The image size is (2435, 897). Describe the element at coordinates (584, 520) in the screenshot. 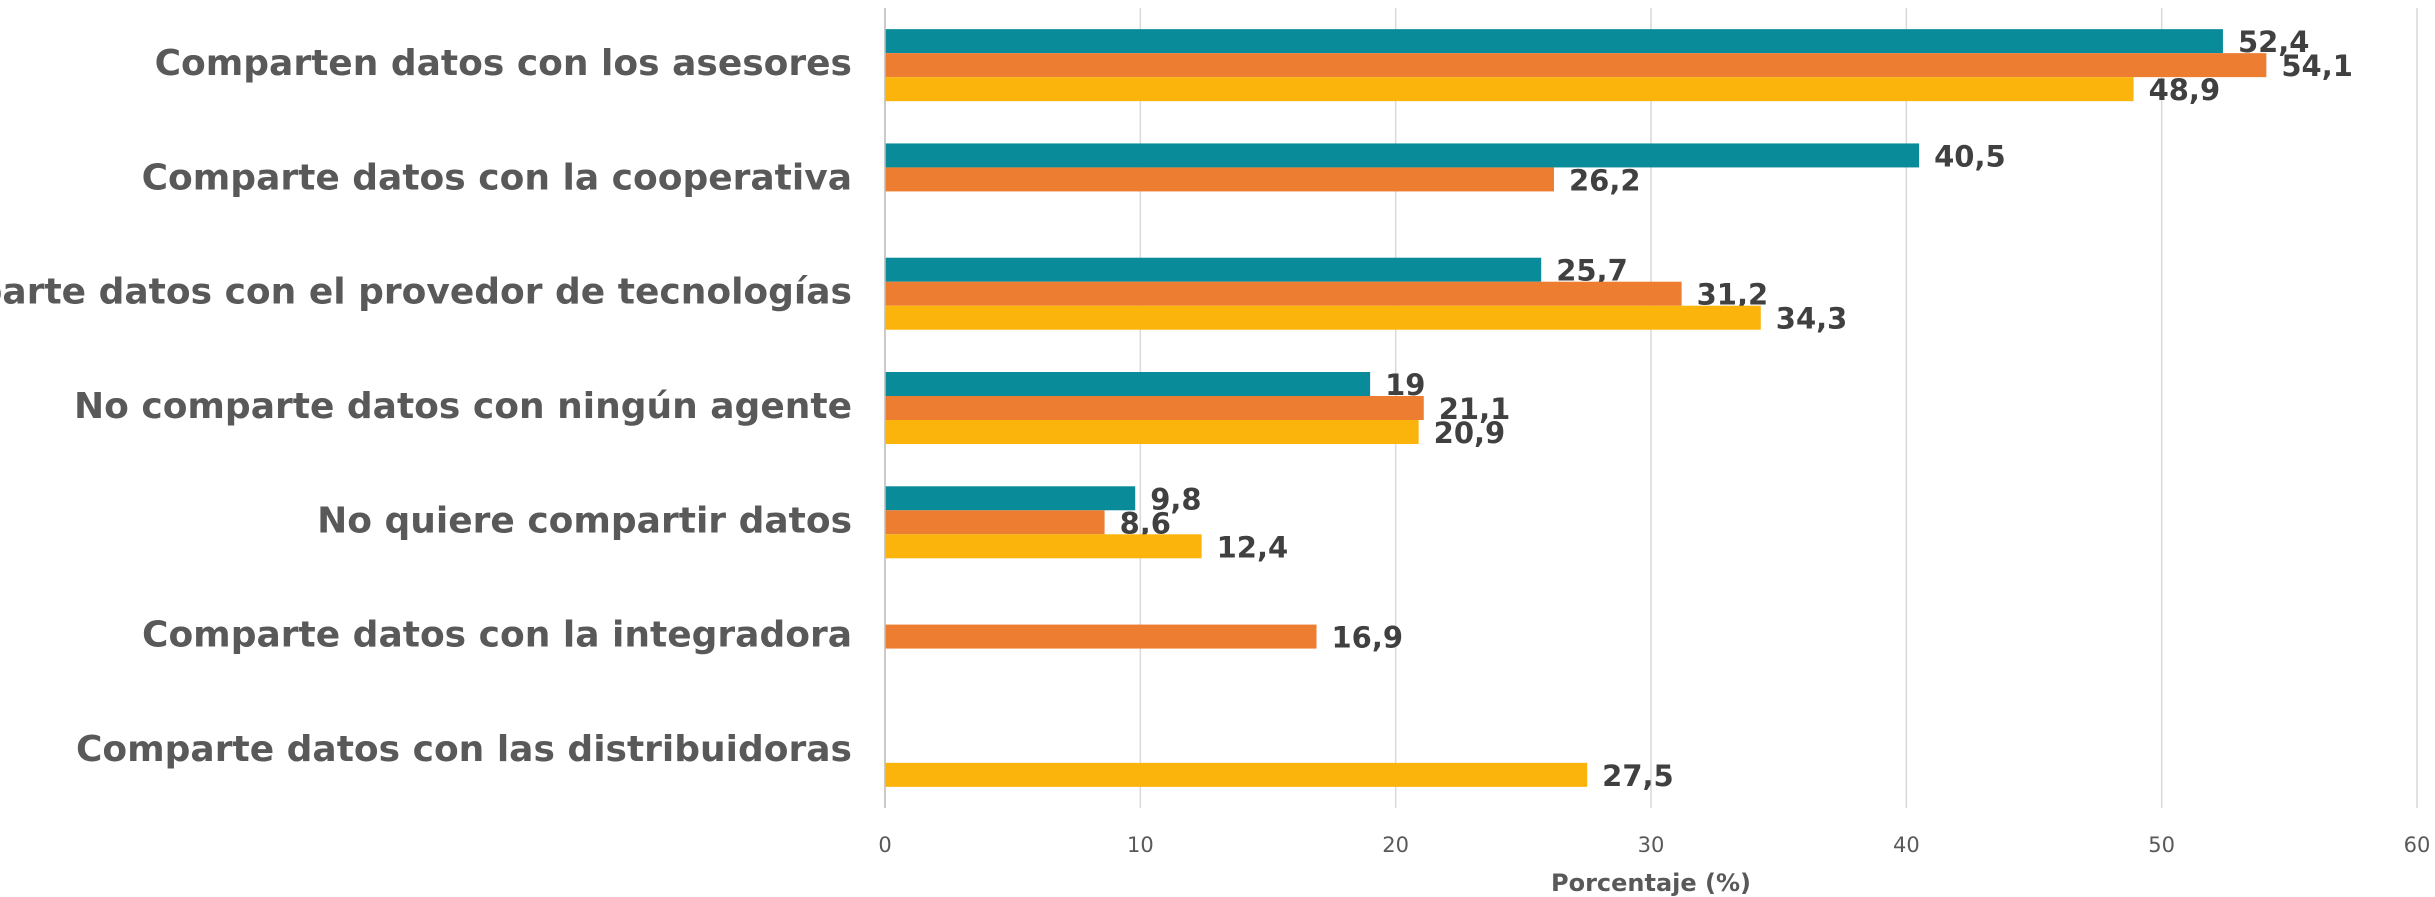

I see `y-tick-label: No quiere compartir datos` at that location.